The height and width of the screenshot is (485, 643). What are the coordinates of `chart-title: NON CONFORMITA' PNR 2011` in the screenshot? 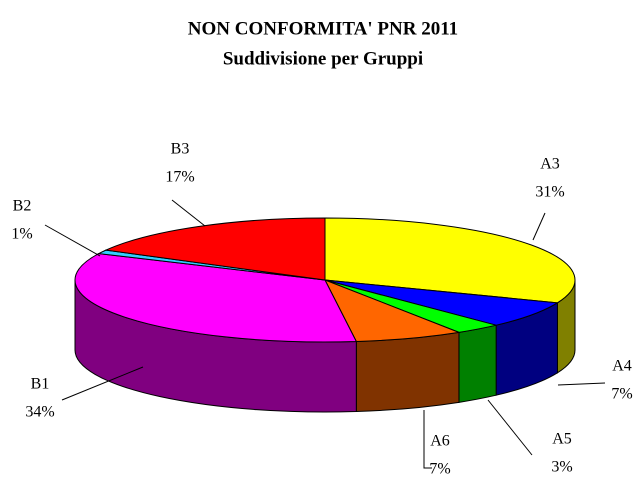 It's located at (323, 28).